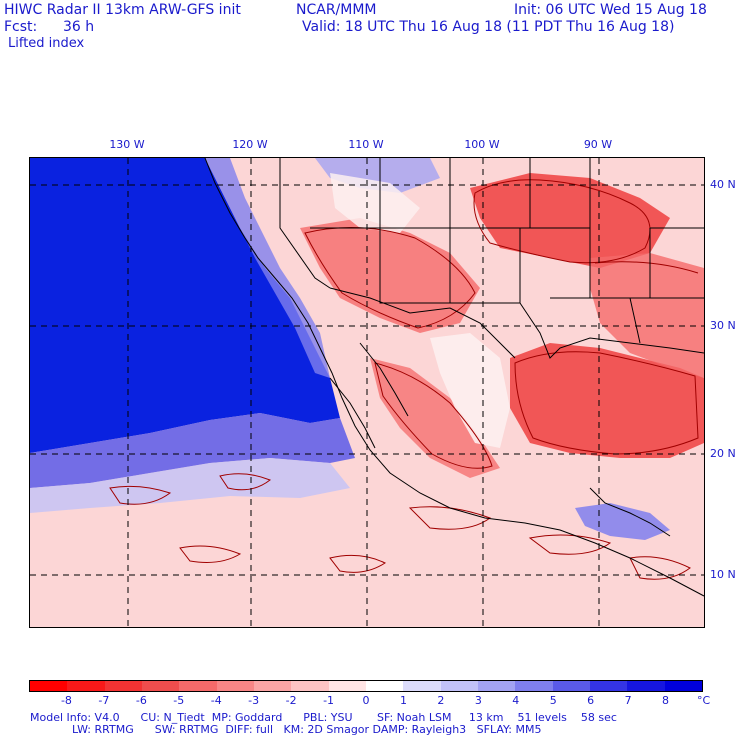 This screenshot has height=740, width=740. I want to click on unstable-gulf-region, so click(607, 400).